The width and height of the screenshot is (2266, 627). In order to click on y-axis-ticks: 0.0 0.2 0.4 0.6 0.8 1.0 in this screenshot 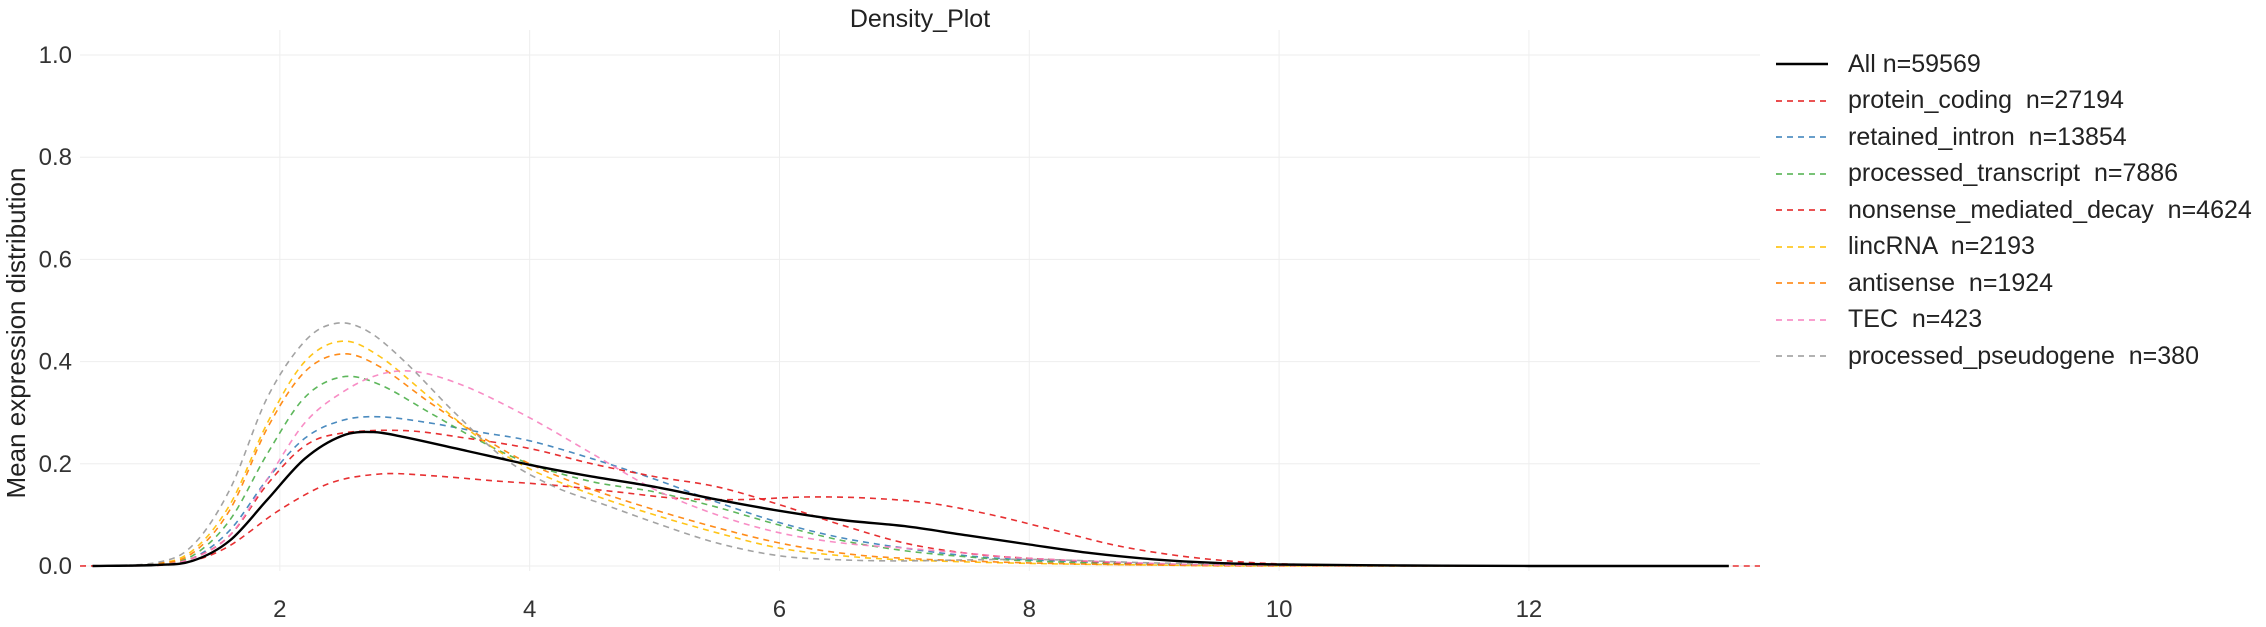, I will do `click(55, 311)`.